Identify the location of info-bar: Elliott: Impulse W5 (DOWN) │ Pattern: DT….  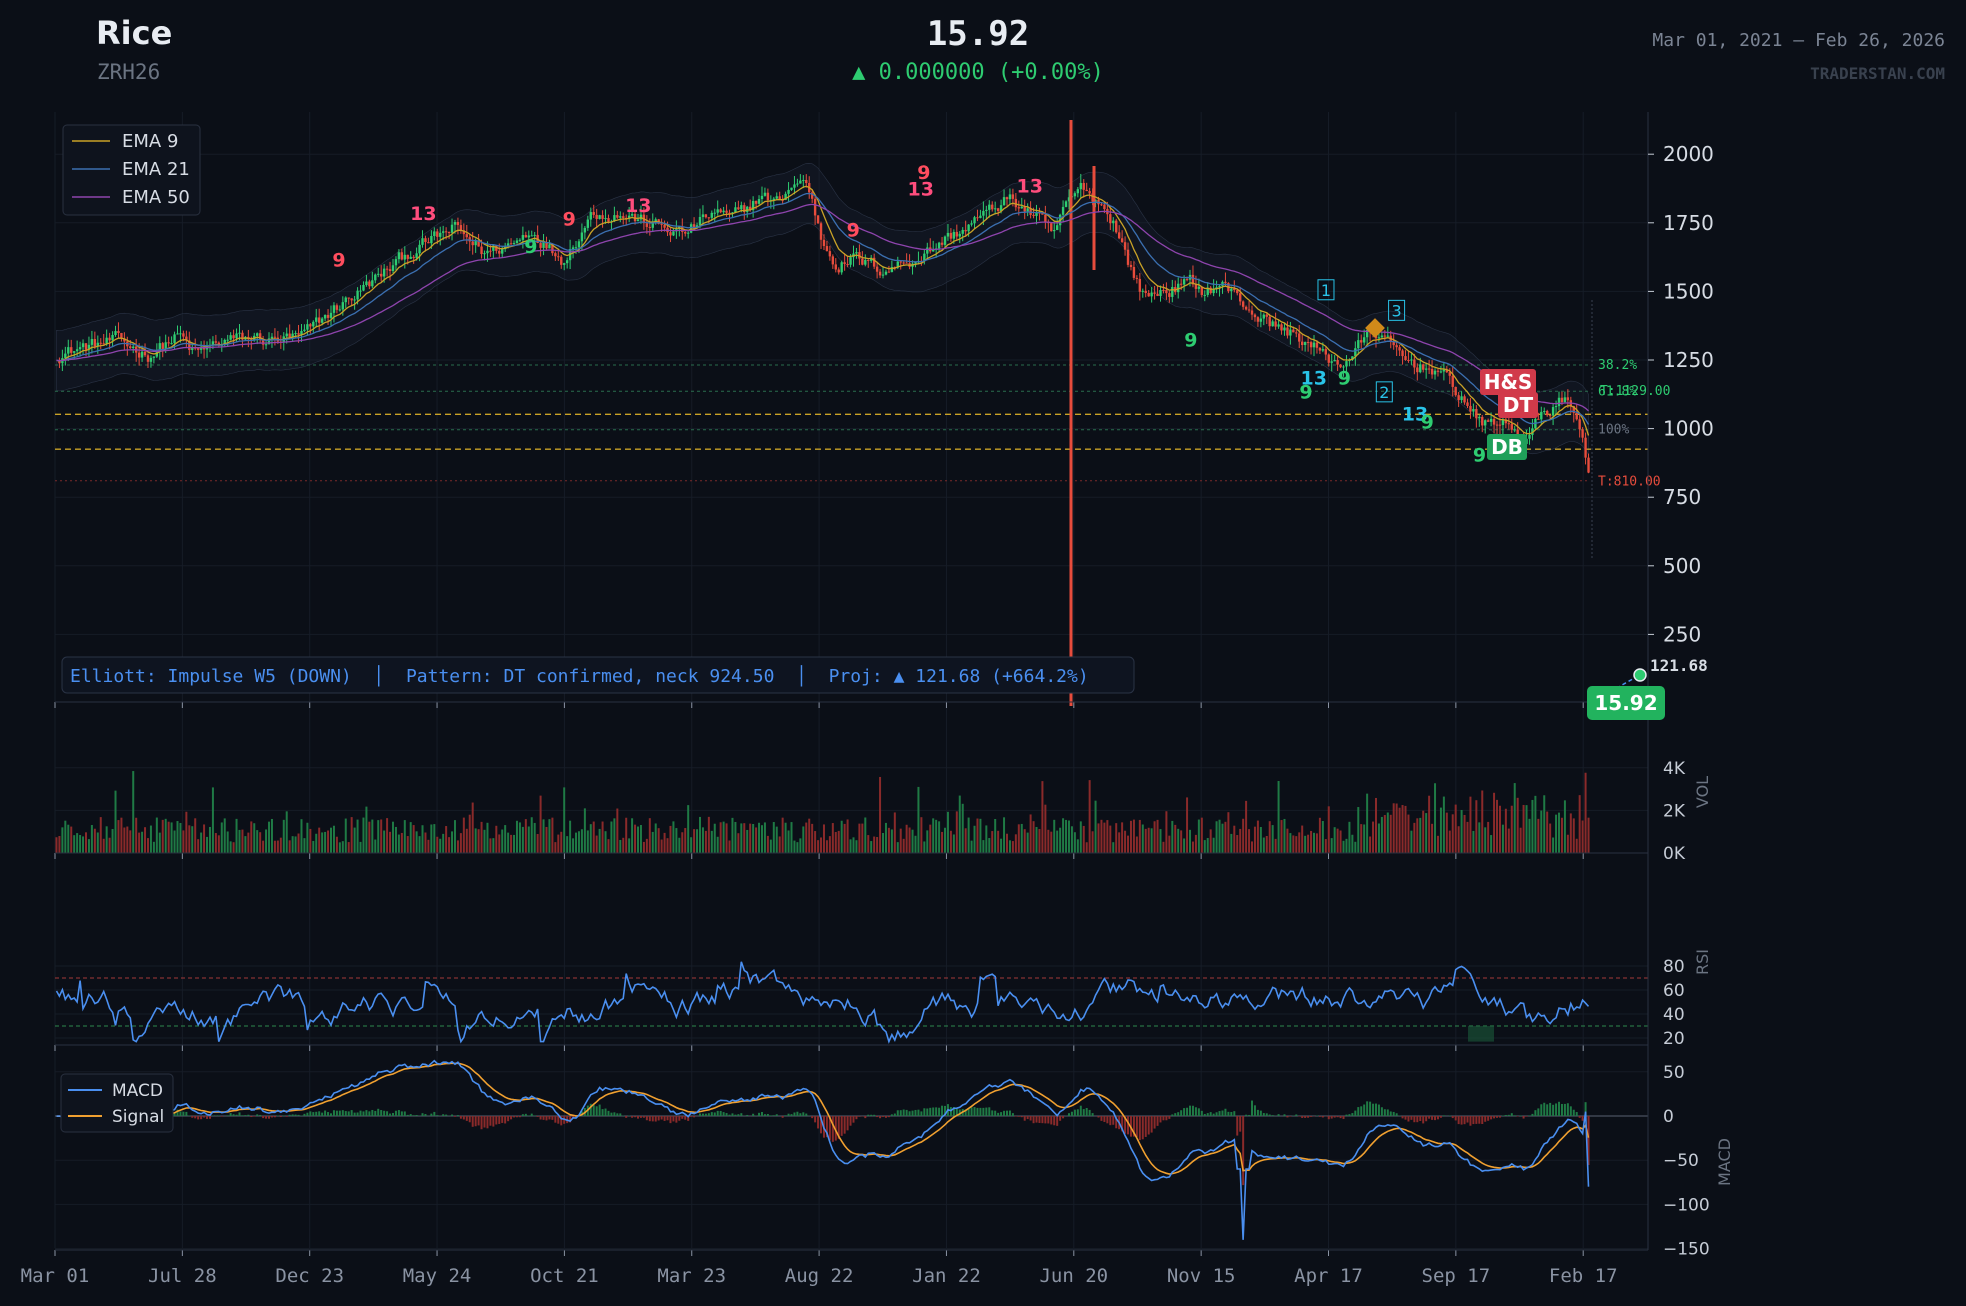
(598, 675).